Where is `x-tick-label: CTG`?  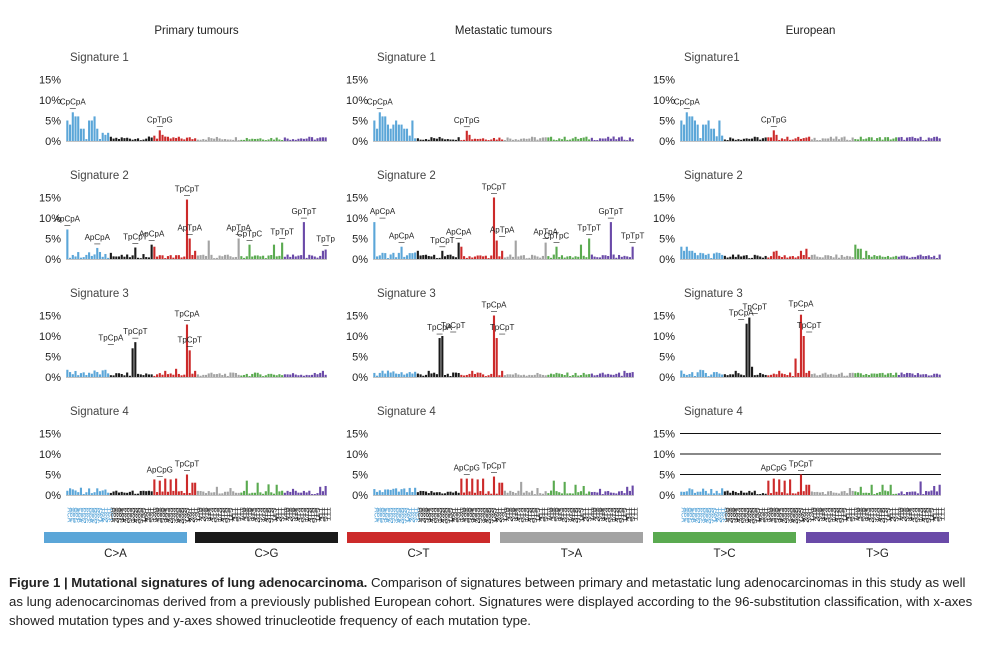
x-tick-label: CTG is located at coordinates (917, 516).